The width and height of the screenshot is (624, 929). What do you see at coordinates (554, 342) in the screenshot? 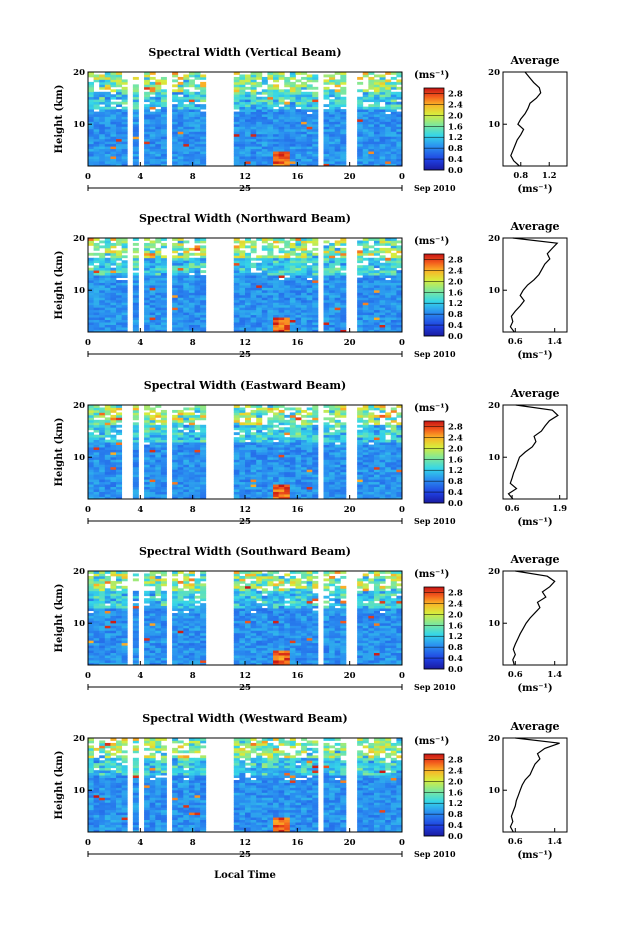
I see `avg-x-tick-label: 1.4` at bounding box center [554, 342].